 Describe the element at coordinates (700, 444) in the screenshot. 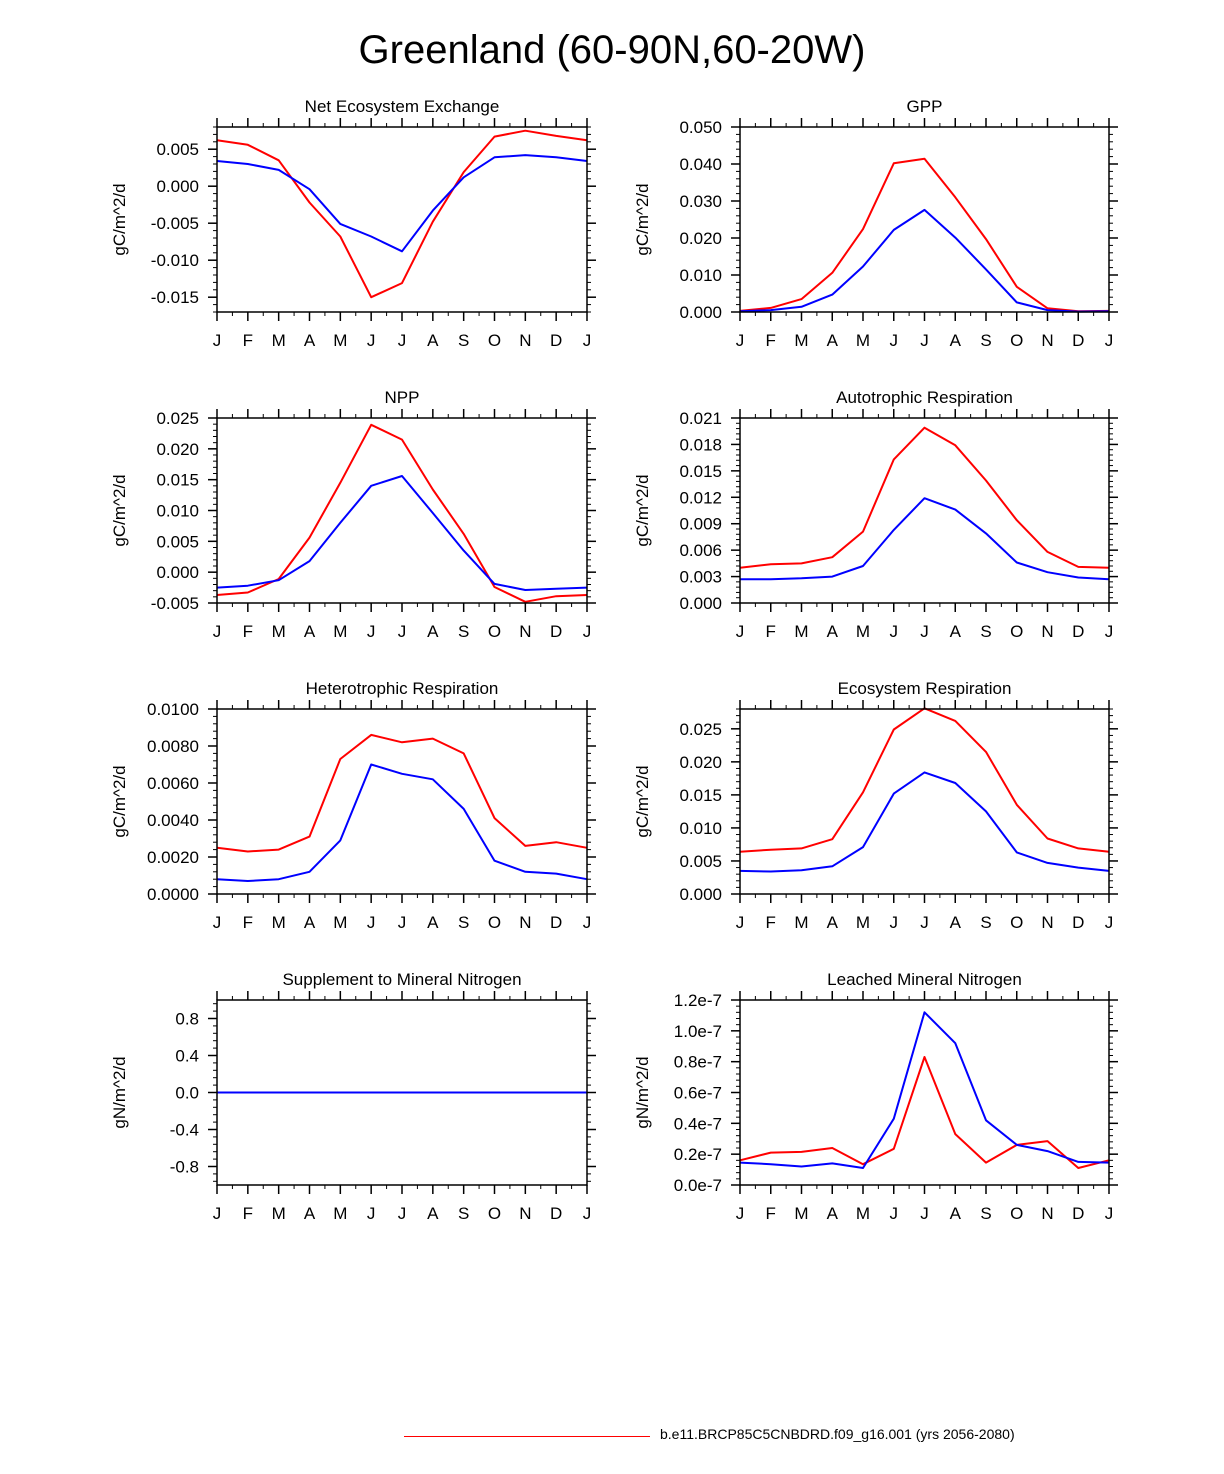

I see `y-tick-label: 0.018` at that location.